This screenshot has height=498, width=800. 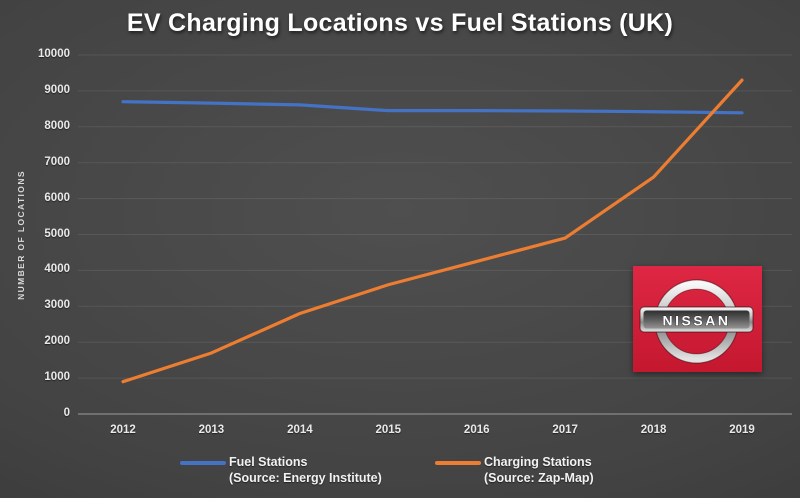 What do you see at coordinates (539, 478) in the screenshot?
I see `legend-source-charging-stations: (Source: Zap-Map)` at bounding box center [539, 478].